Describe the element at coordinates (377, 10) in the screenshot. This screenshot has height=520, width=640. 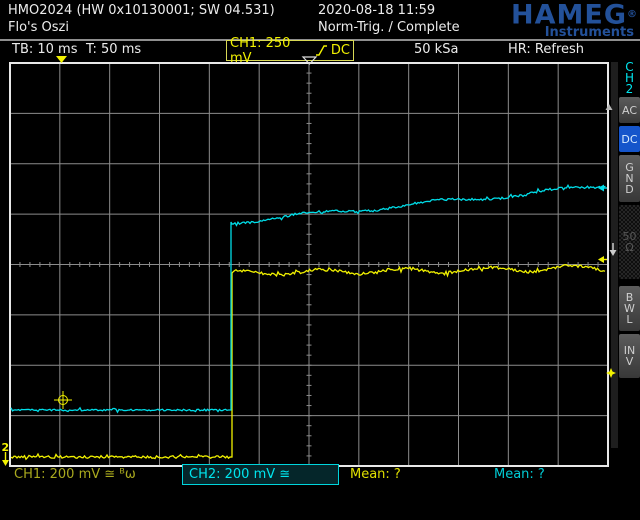
I see `datetime: 2020-08-18 11:59` at that location.